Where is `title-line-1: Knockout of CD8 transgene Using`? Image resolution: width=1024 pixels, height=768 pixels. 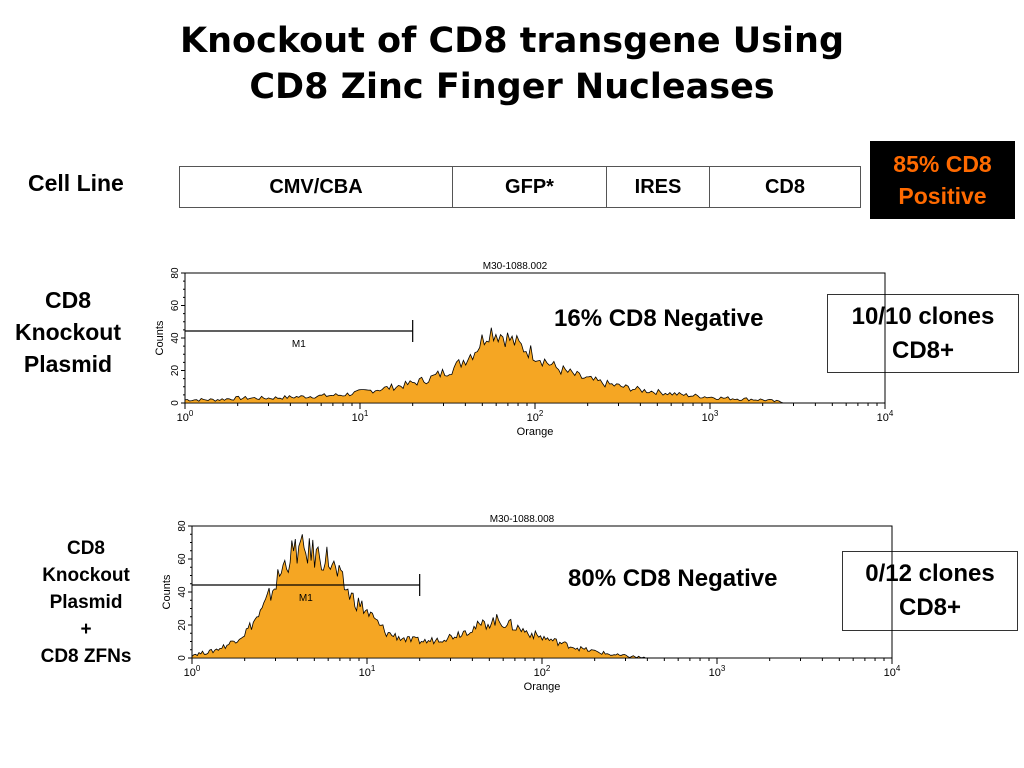 title-line-1: Knockout of CD8 transgene Using is located at coordinates (512, 41).